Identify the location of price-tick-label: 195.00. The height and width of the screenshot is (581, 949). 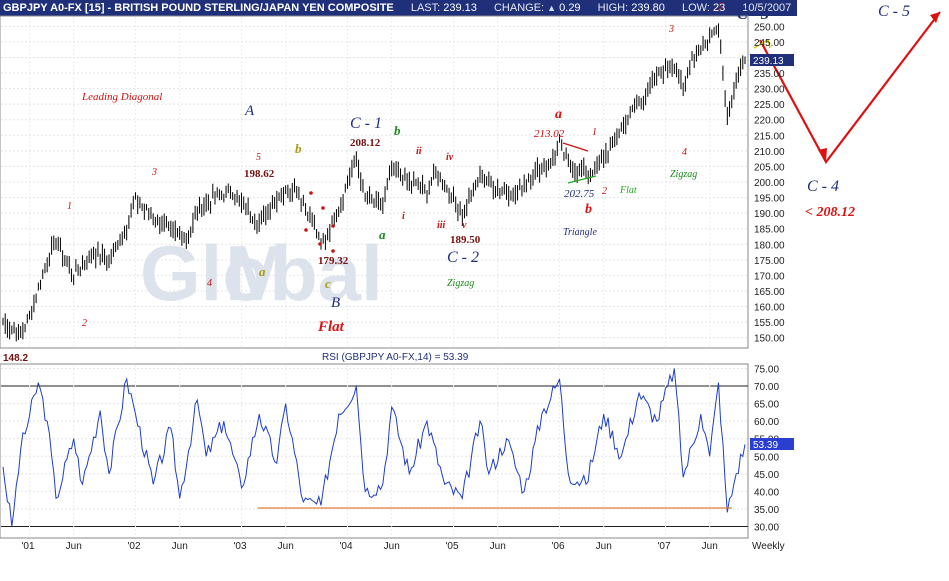
(769, 199).